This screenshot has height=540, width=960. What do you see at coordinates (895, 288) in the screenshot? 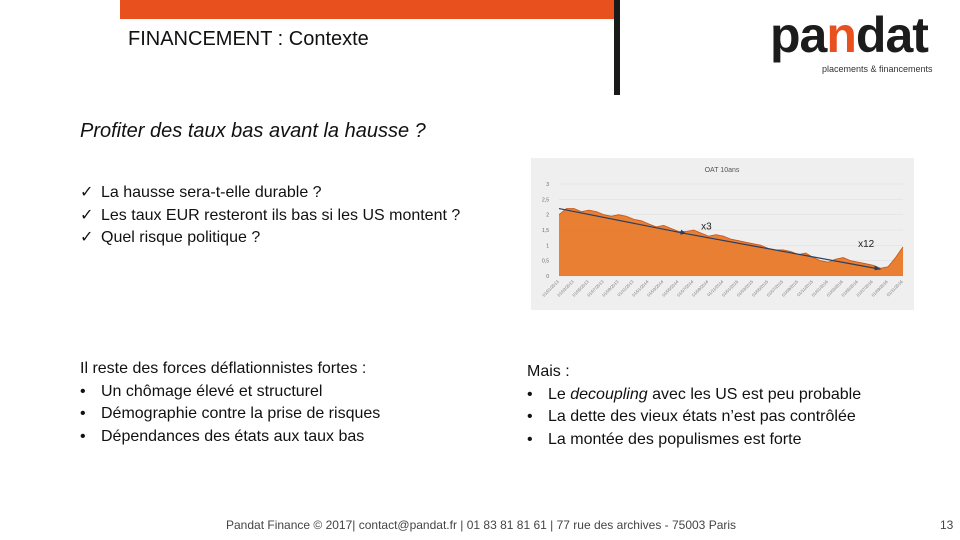
I see `chart-x-tick-label: 01/11/2016` at bounding box center [895, 288].